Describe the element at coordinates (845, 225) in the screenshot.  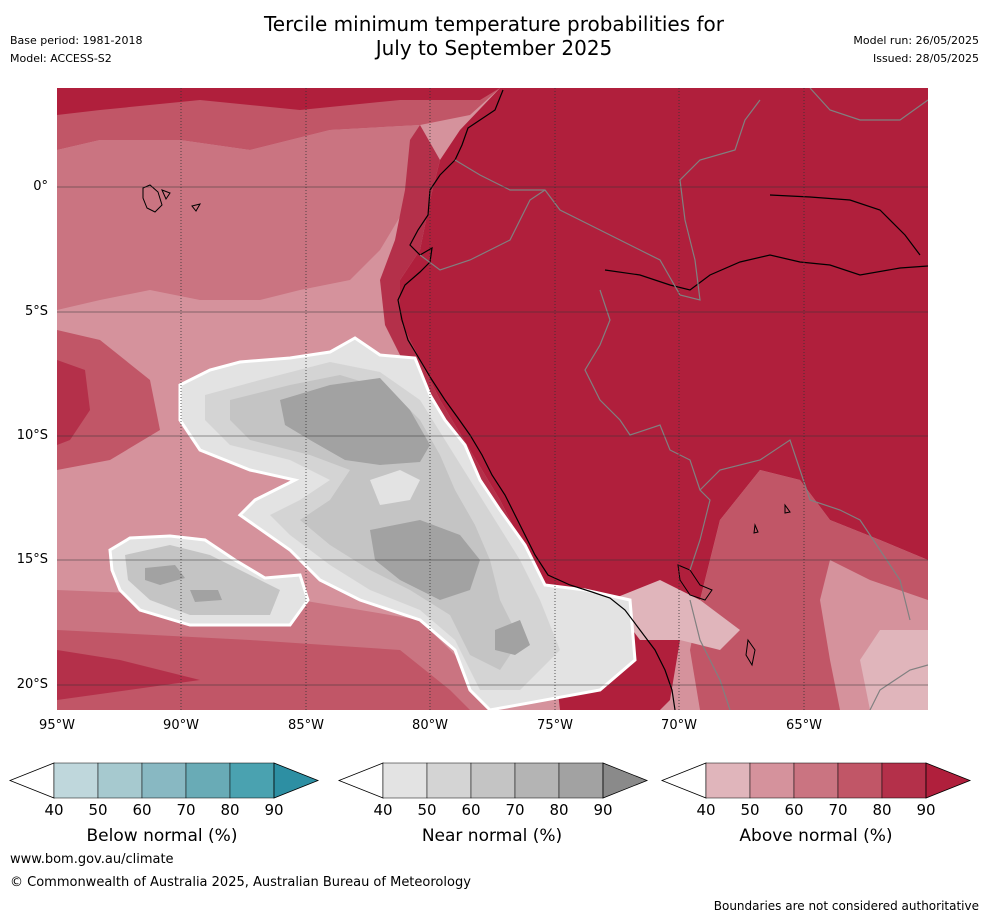
I see `river-north` at that location.